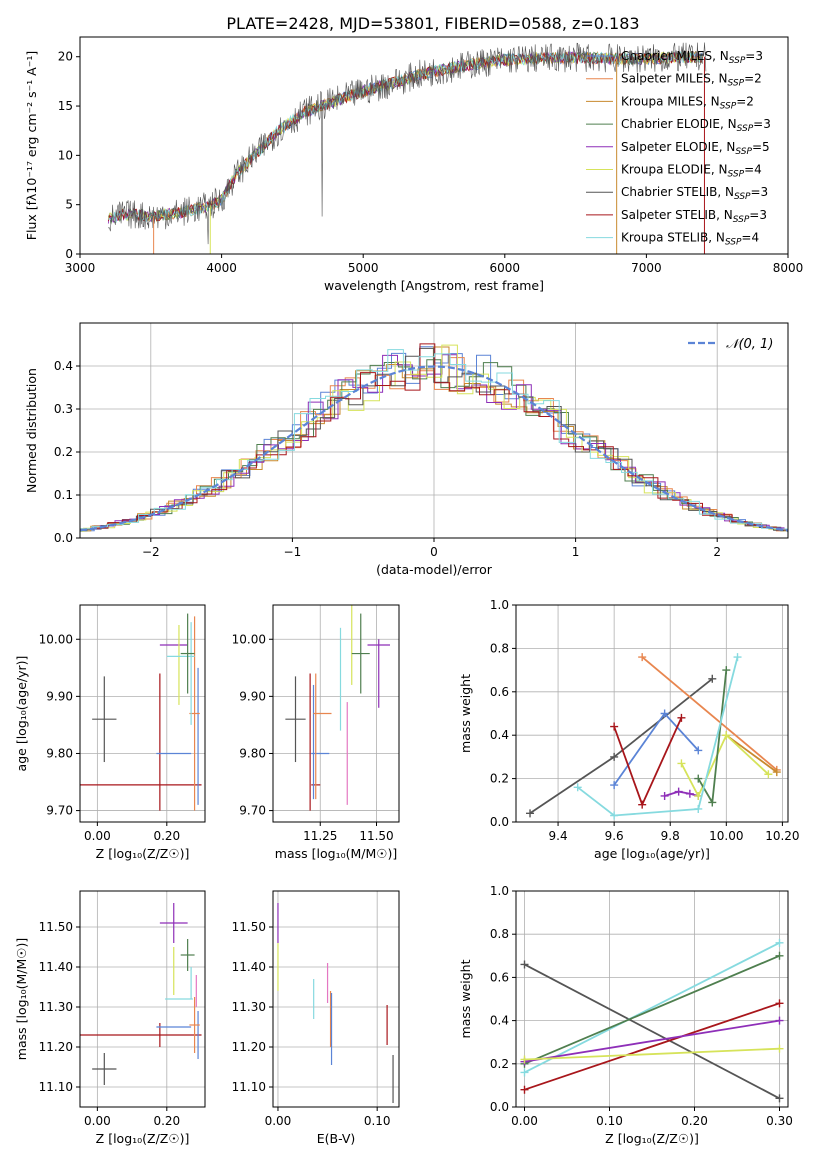 The image size is (819, 1170). I want to click on legend: 𝒩(0, 1), so click(730, 344).